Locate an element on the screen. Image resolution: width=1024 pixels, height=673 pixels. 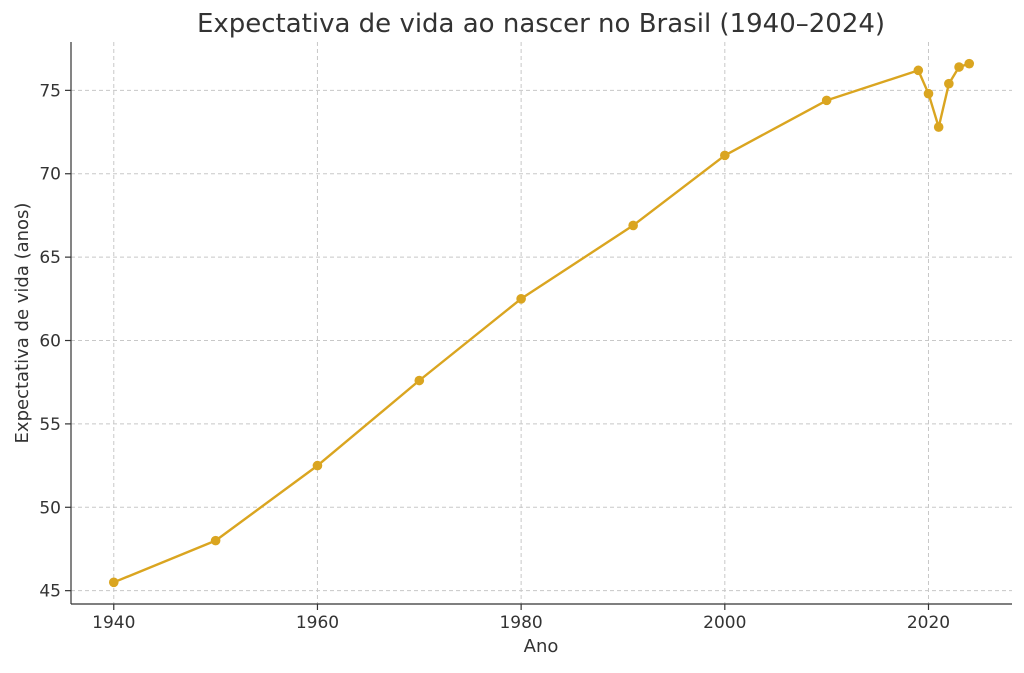
data-point-2021 is located at coordinates (938, 127).